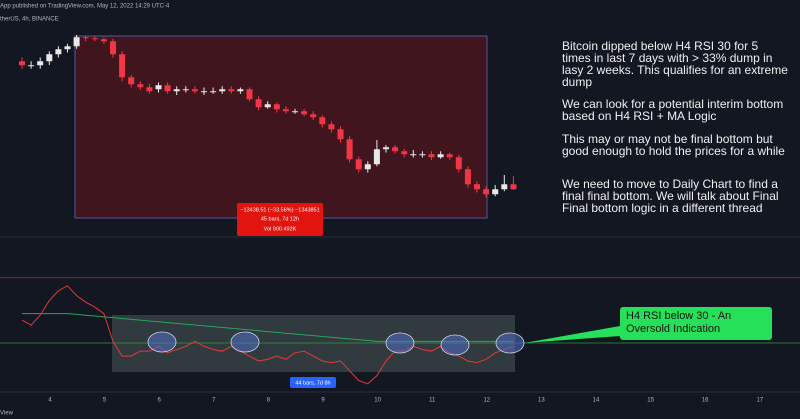  Describe the element at coordinates (268, 327) in the screenshot. I see `rsi-ma-line` at that location.